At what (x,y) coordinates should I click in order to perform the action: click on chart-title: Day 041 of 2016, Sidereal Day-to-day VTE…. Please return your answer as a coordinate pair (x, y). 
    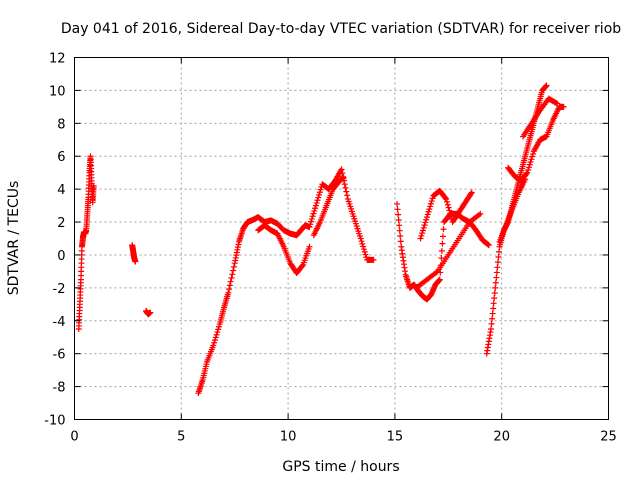
    Looking at the image, I should click on (341, 29).